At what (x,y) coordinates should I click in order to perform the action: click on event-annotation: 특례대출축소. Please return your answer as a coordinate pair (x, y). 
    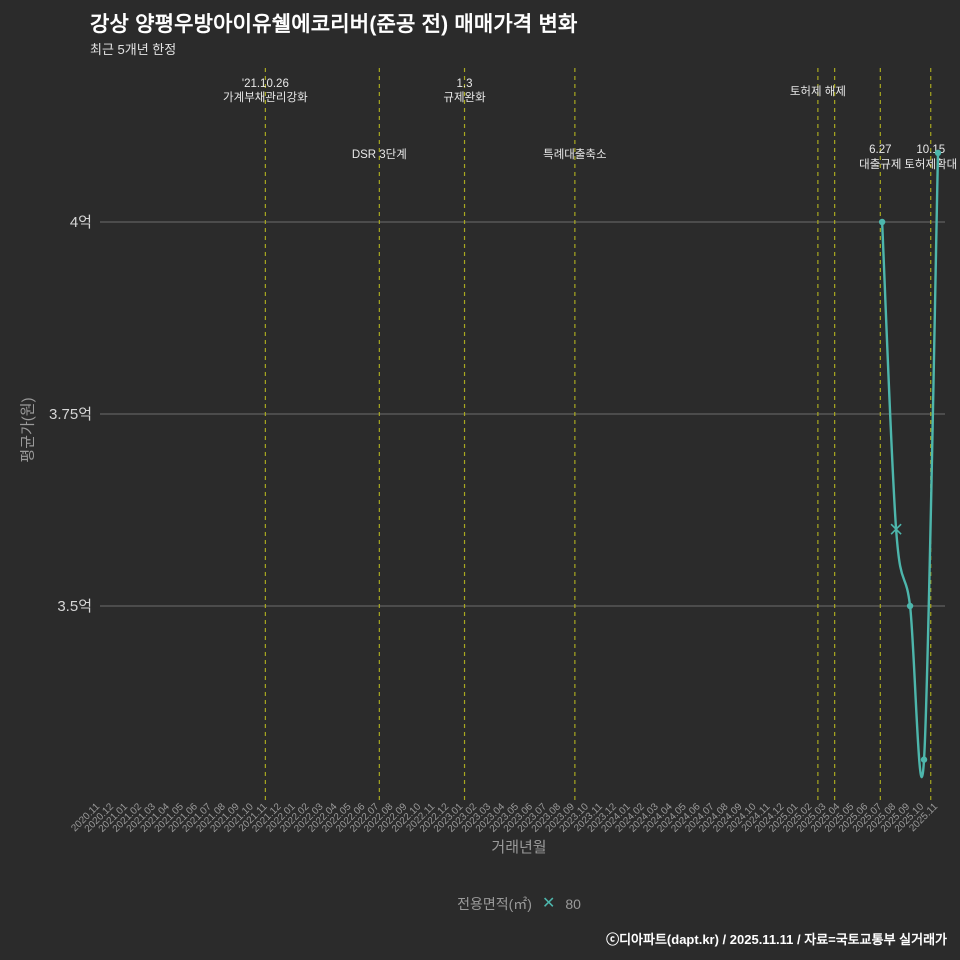
    Looking at the image, I should click on (574, 154).